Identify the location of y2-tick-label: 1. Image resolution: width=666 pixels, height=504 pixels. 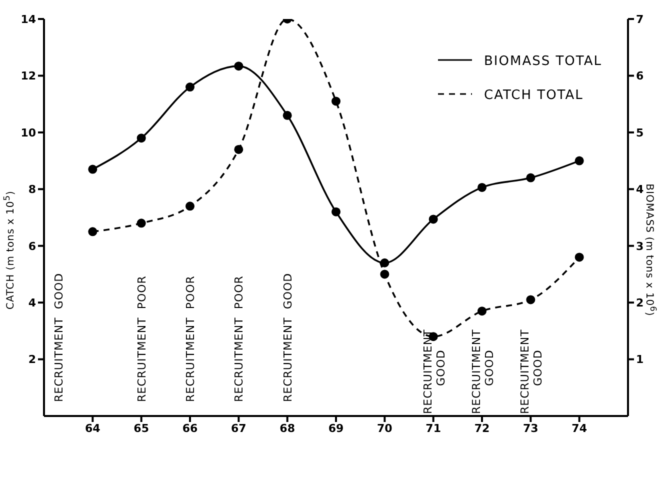
(640, 359).